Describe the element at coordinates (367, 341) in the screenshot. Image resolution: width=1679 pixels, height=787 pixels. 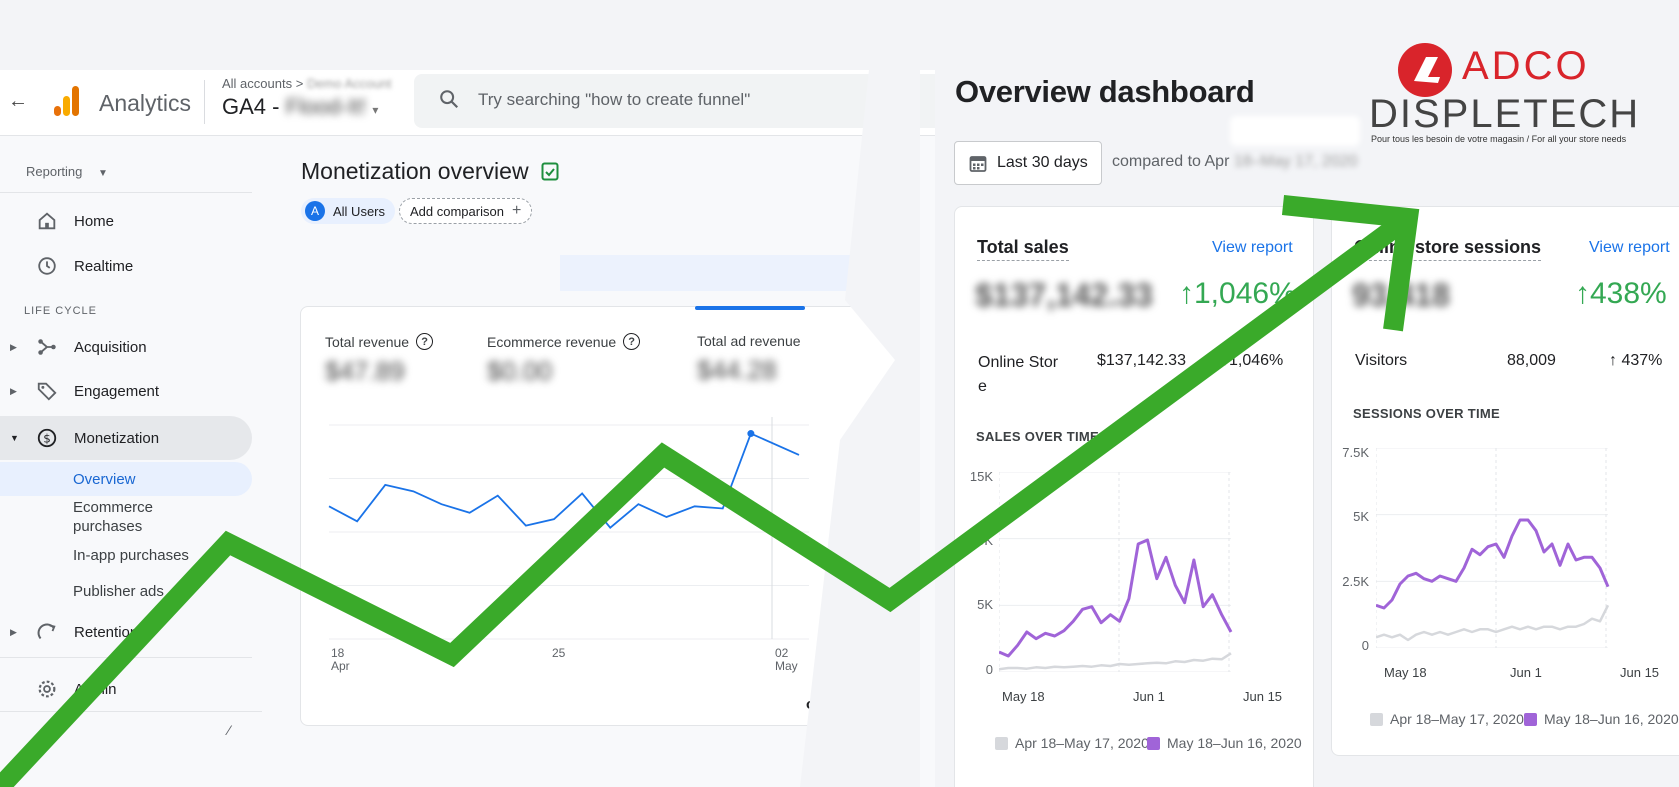
I see `metric-label: Total revenue` at that location.